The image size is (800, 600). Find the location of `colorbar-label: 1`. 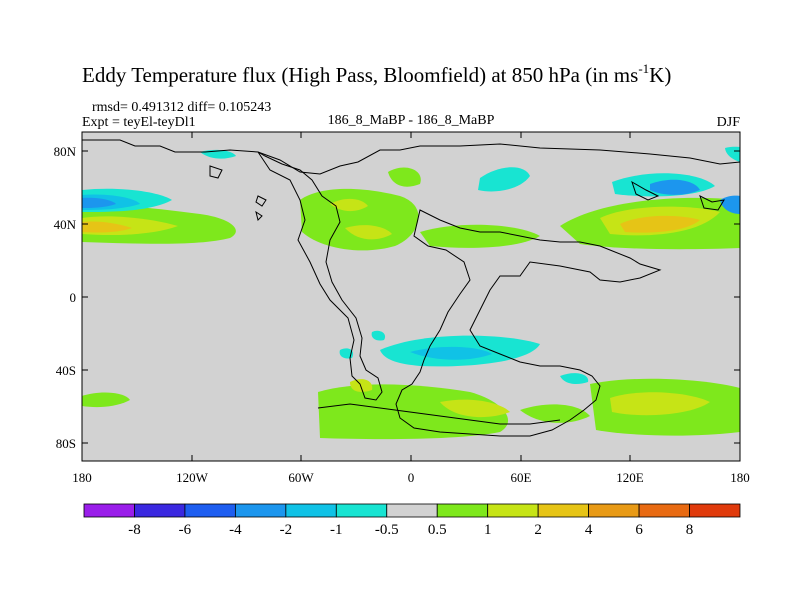

colorbar-label: 1 is located at coordinates (488, 530).